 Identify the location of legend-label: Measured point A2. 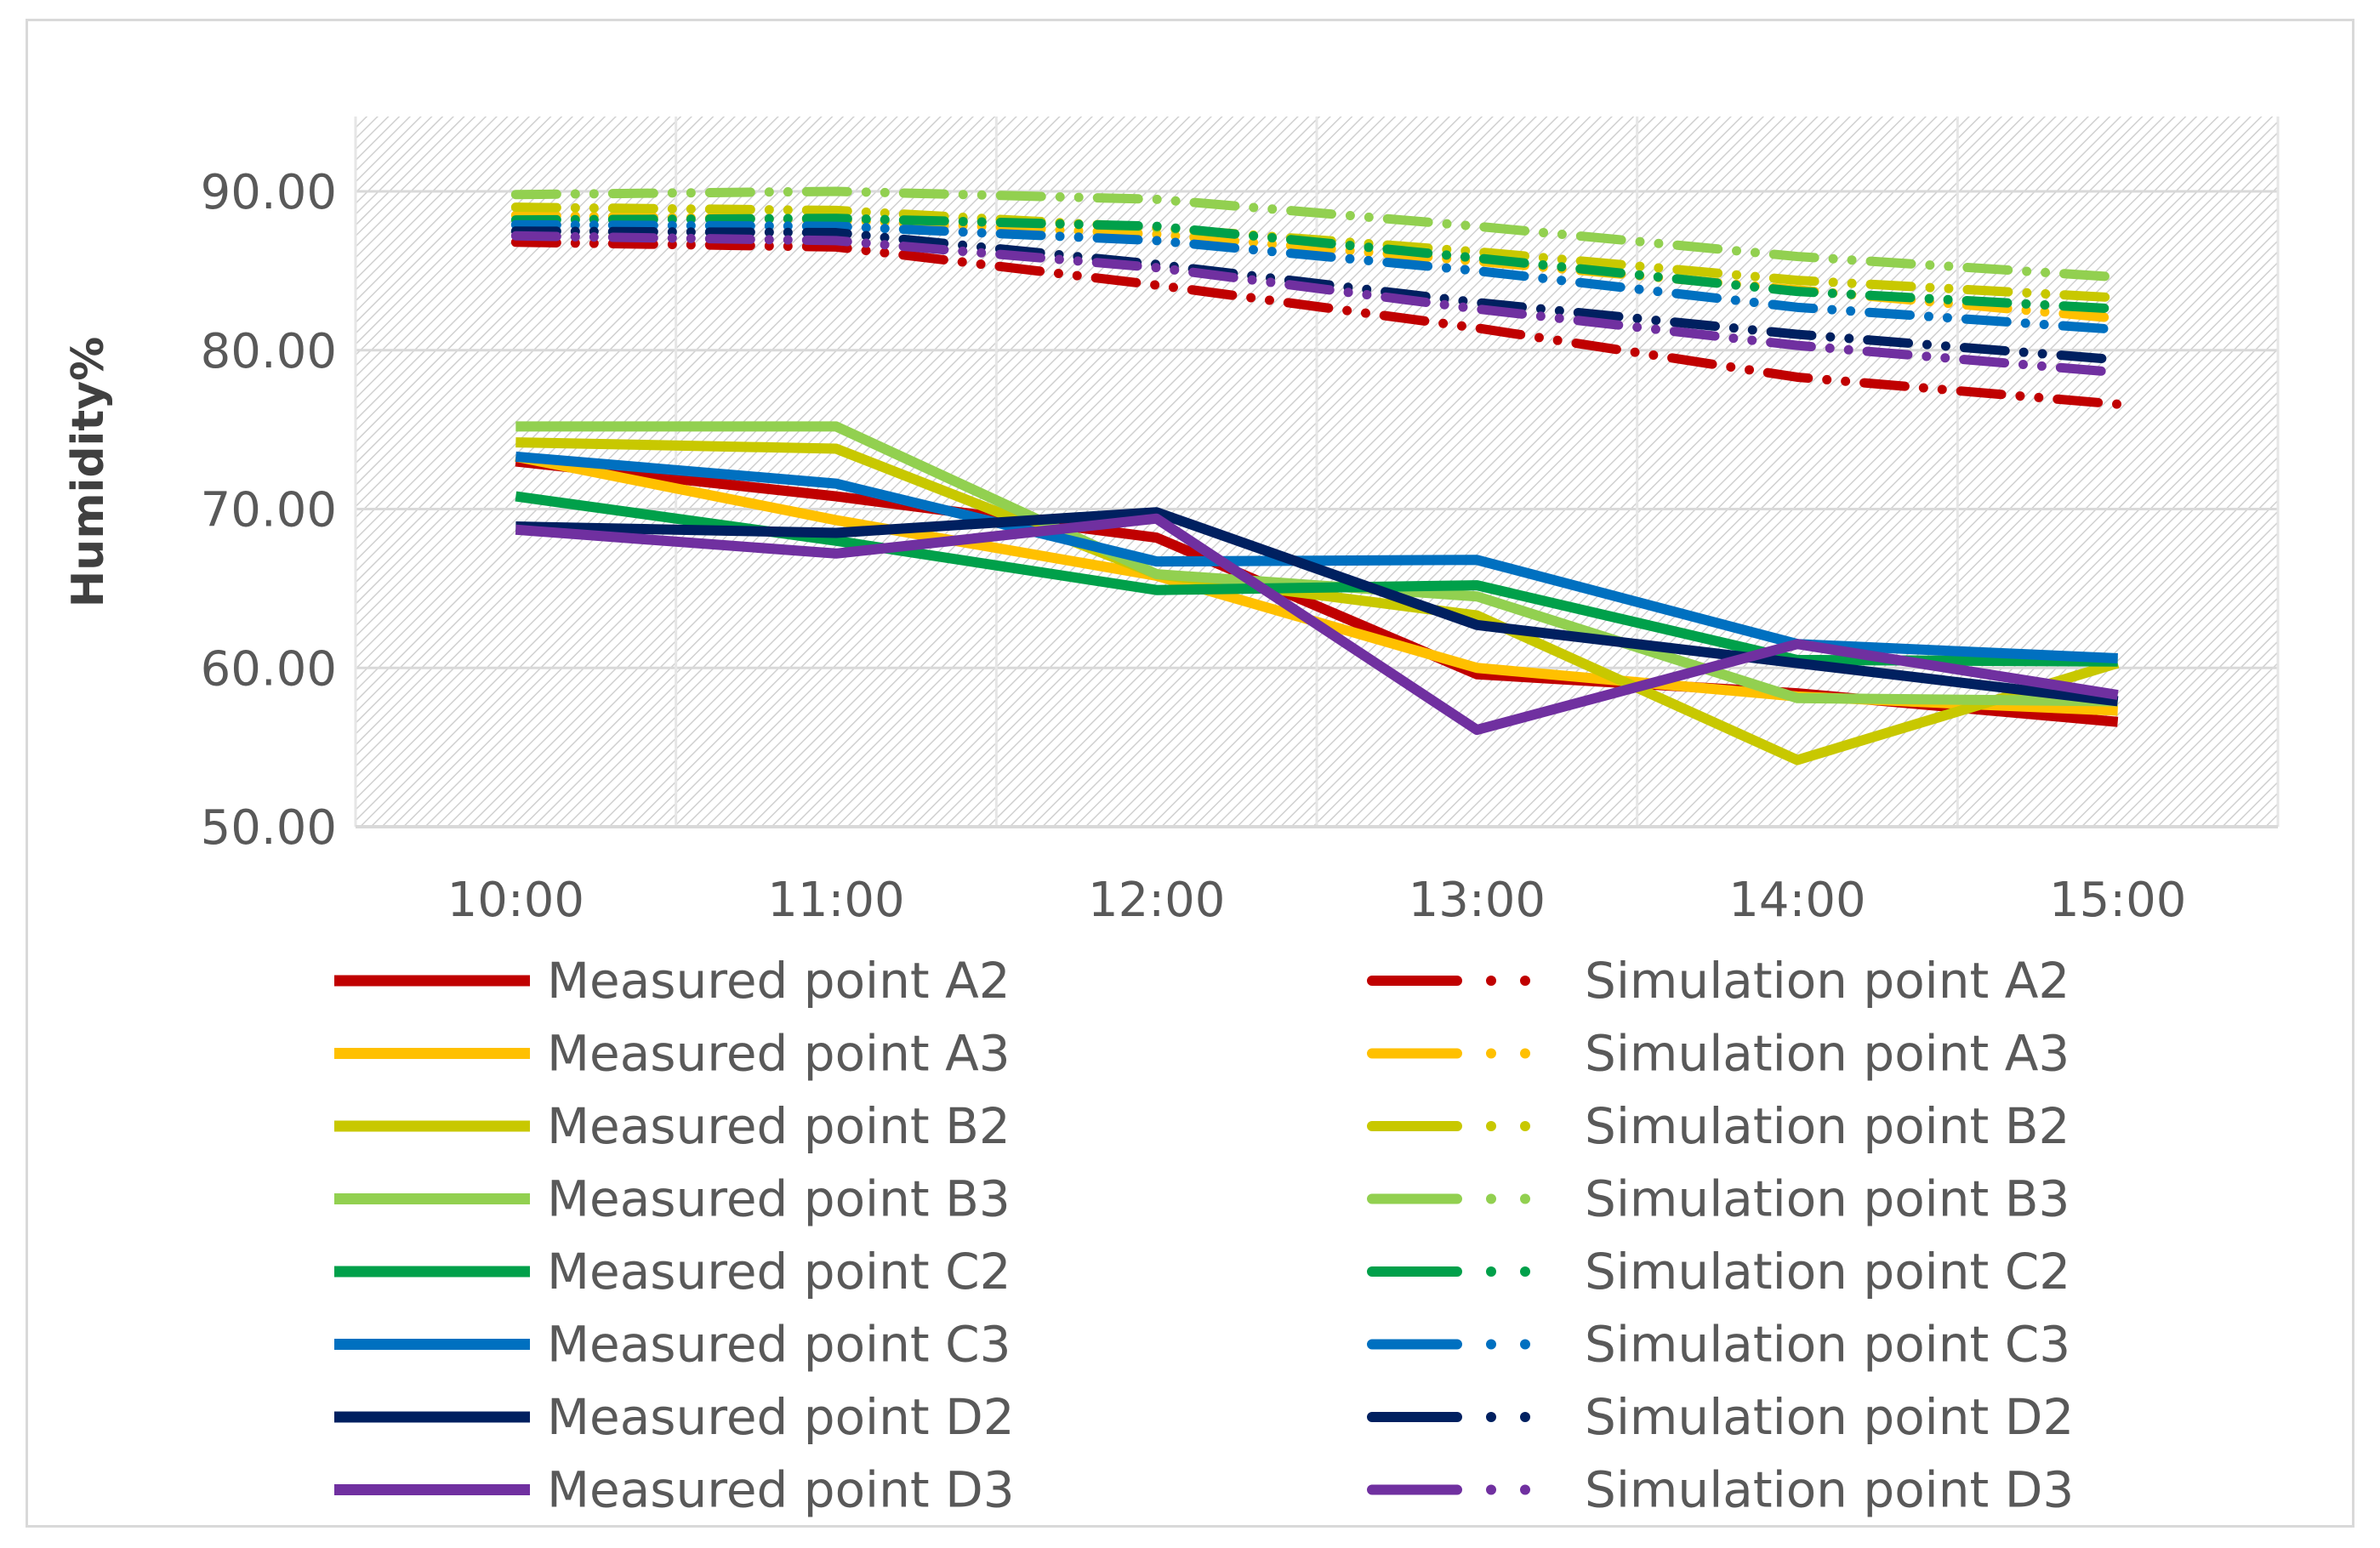
(779, 981).